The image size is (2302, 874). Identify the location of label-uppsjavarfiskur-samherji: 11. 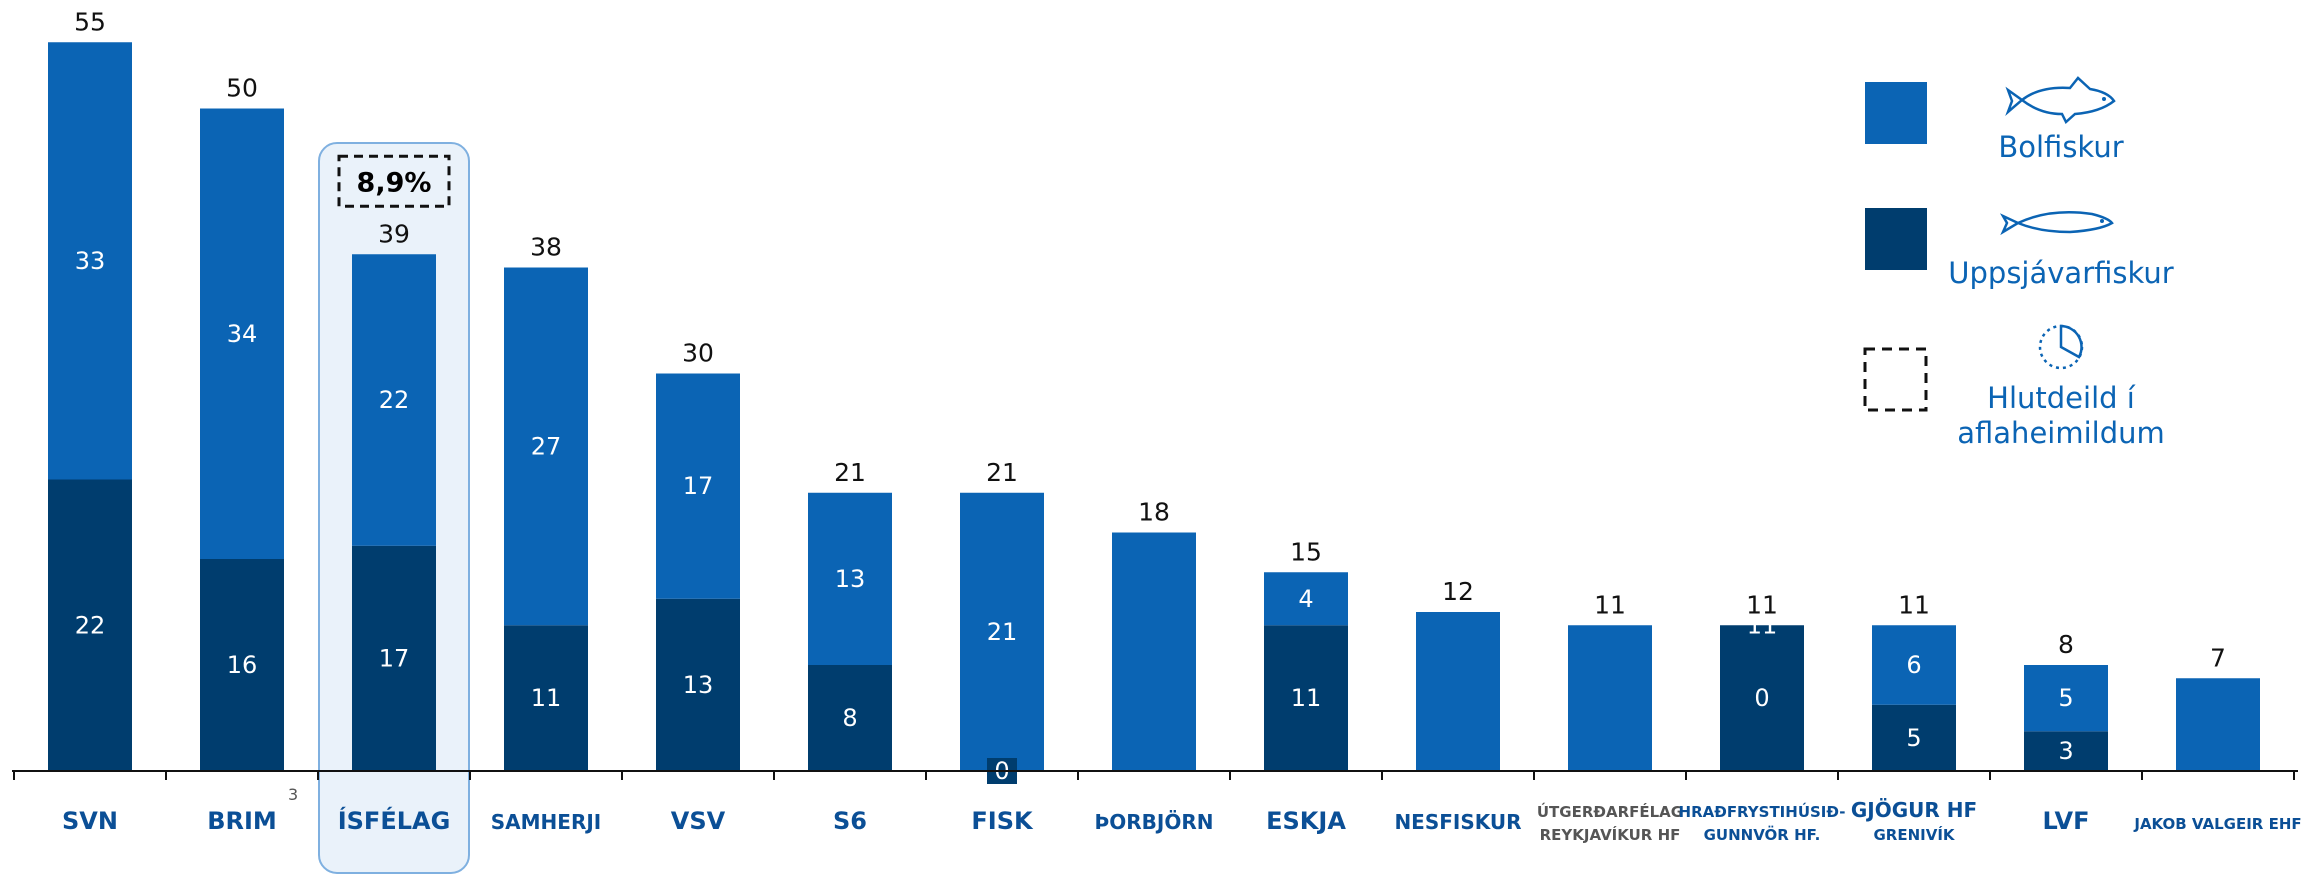
(546, 698).